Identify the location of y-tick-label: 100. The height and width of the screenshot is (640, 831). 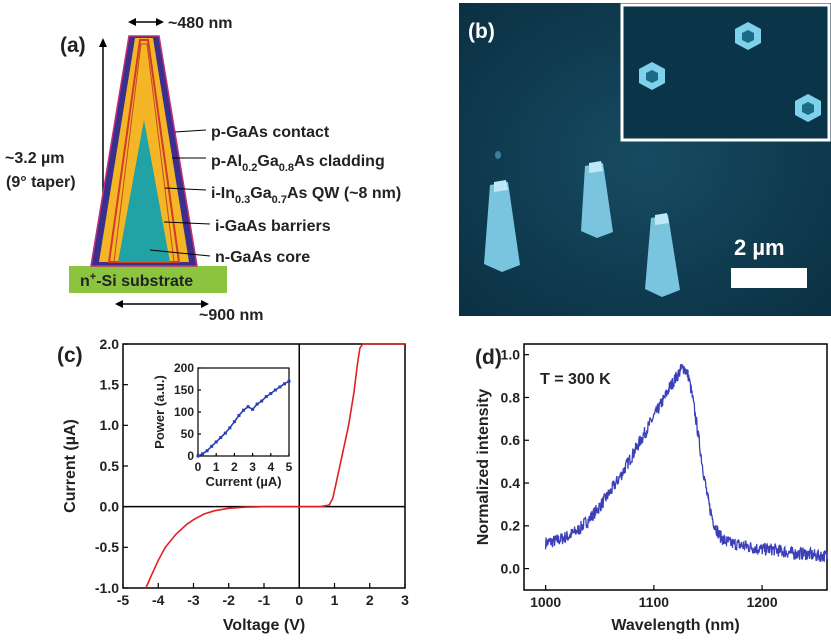
(184, 412).